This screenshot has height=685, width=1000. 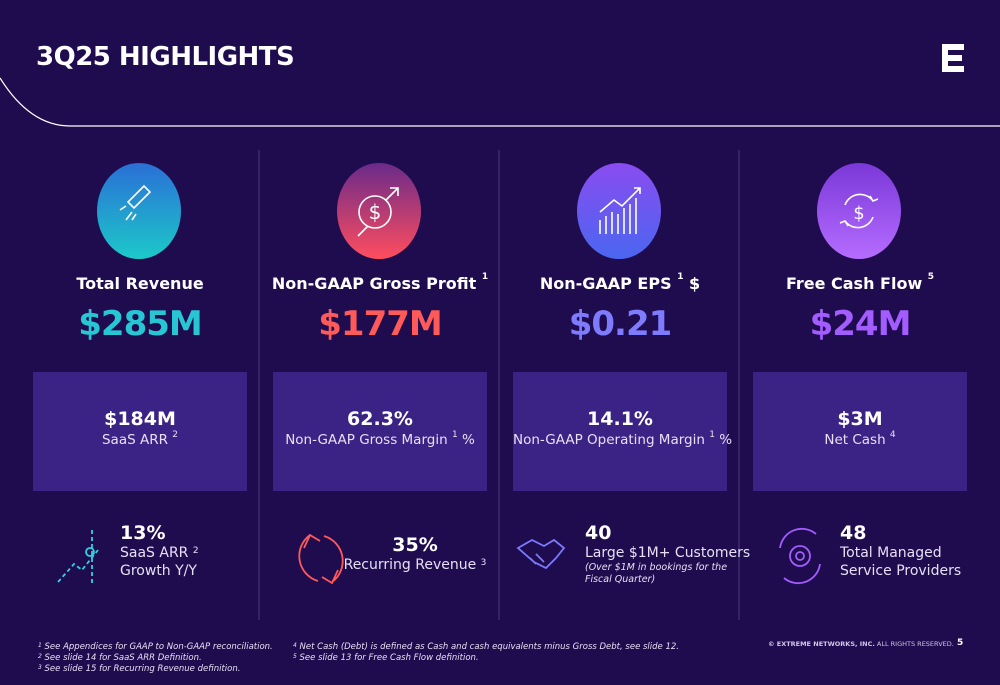 I want to click on box-label: Non-GAAP Gross Margin 1 %, so click(x=380, y=439).